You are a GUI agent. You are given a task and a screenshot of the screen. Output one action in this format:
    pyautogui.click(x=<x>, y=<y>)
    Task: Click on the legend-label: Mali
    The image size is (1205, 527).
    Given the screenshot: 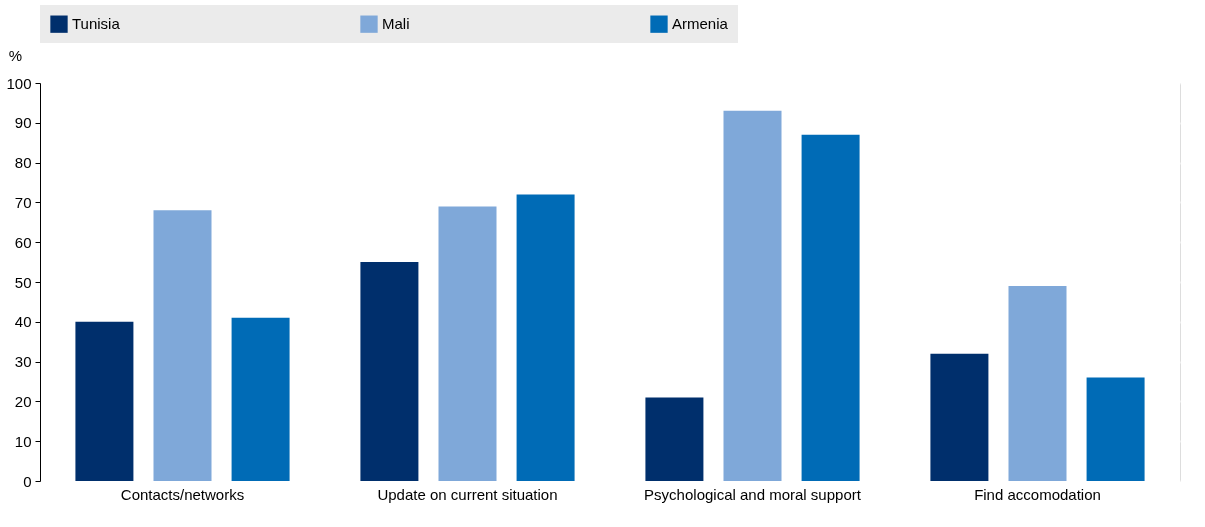 What is the action you would take?
    pyautogui.click(x=396, y=24)
    